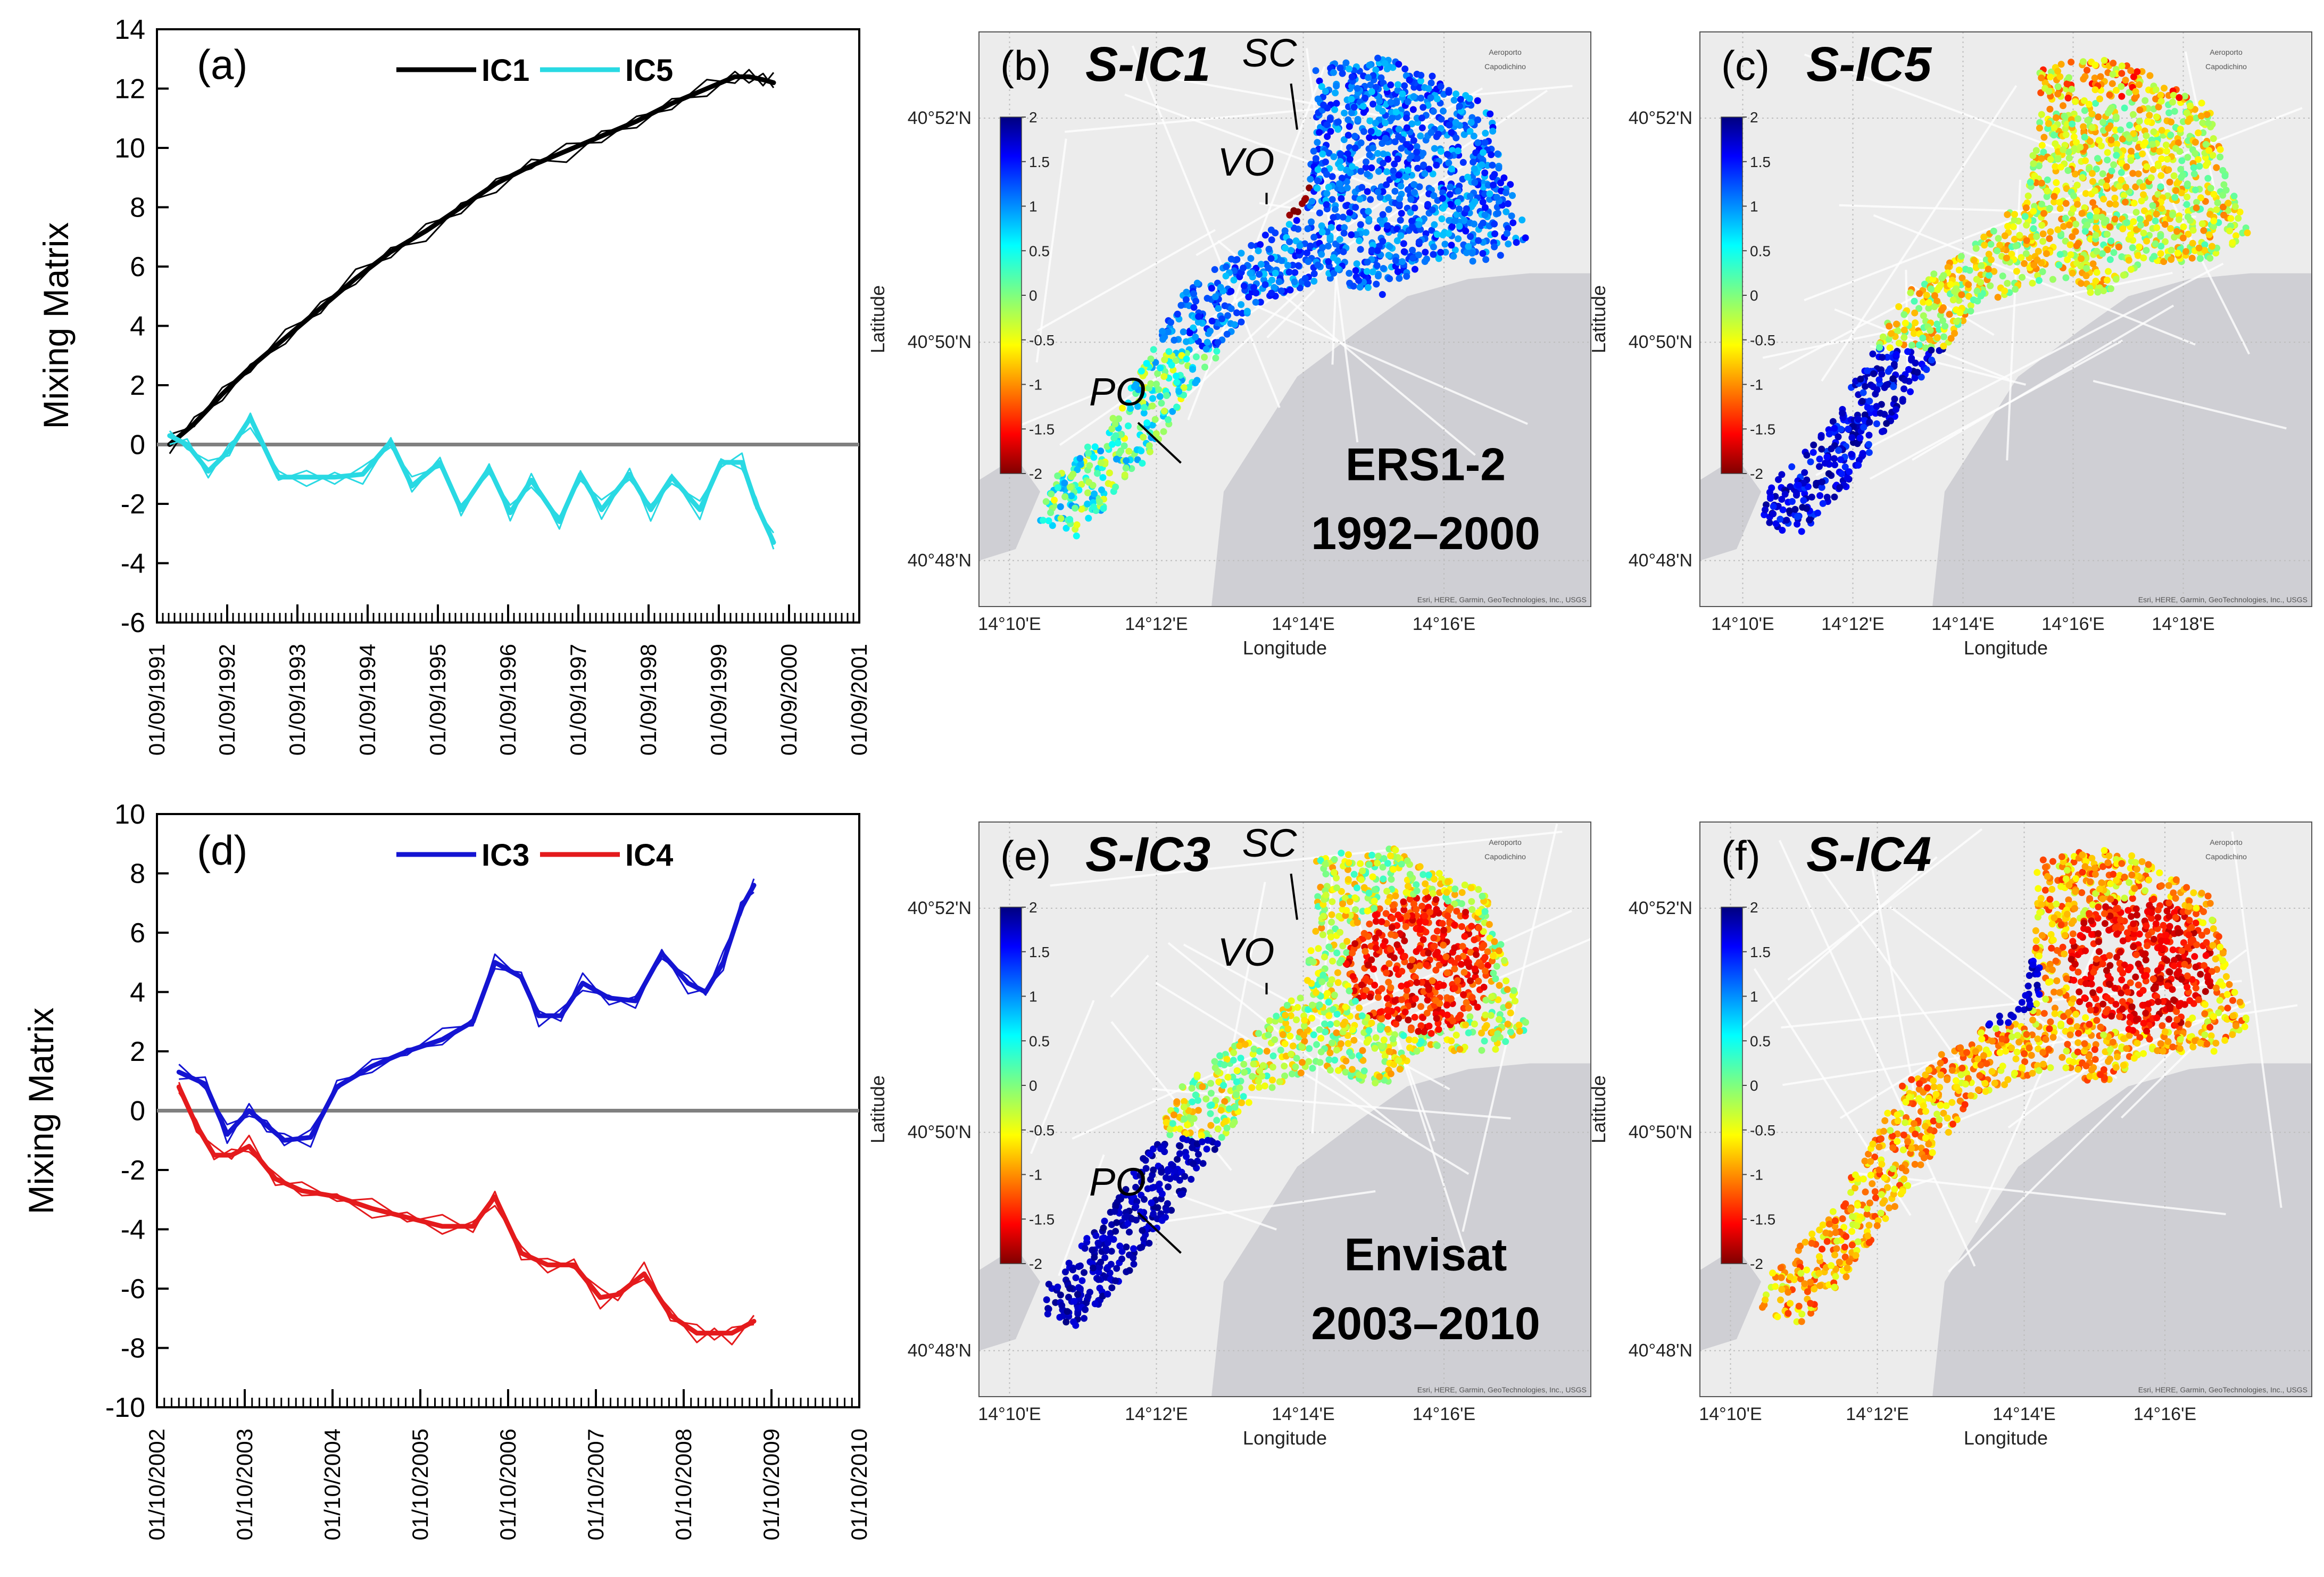 The image size is (2324, 1577). I want to click on y-tick-label: 6, so click(137, 933).